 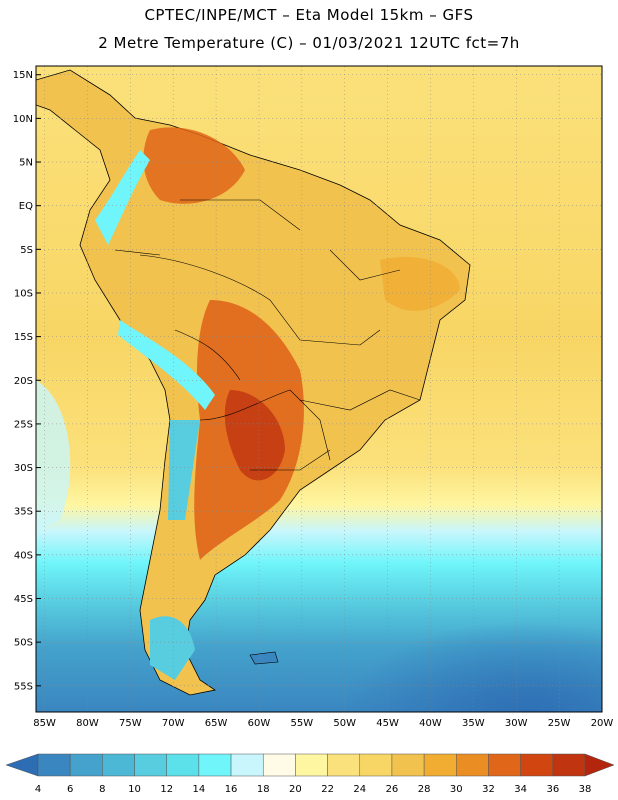 I want to click on colorbar: 4 6 8 10 12 14 16 18 20 22 24 26 28 30 32 34 36 38, so click(x=310, y=774).